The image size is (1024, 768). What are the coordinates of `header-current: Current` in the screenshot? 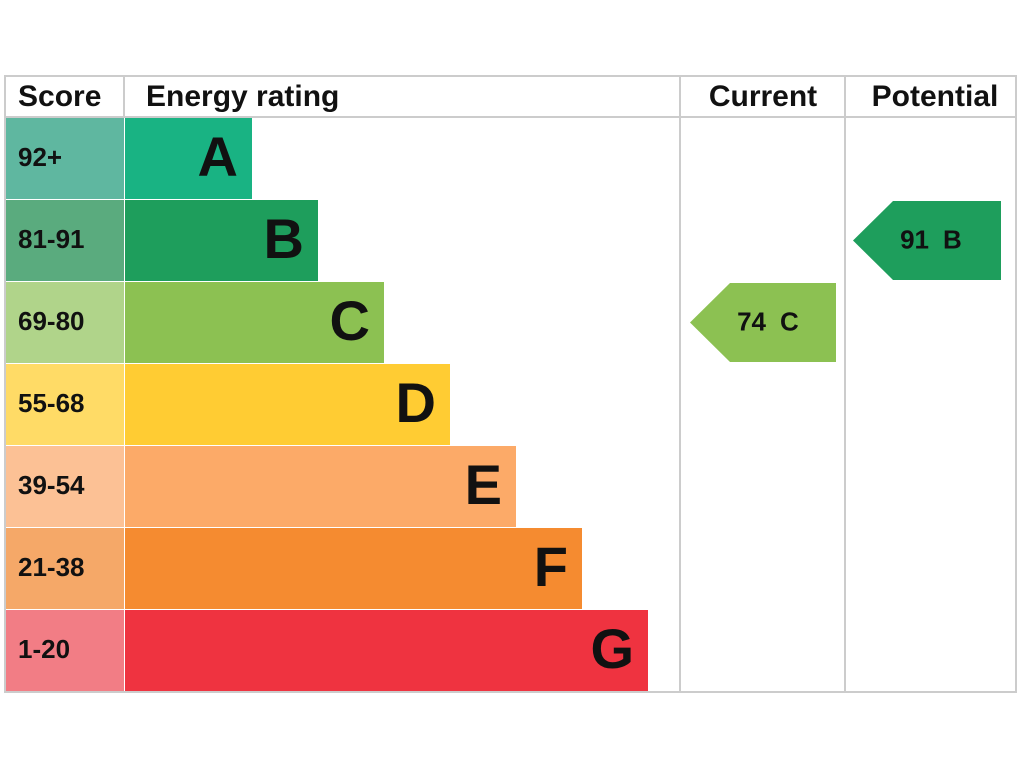 It's located at (763, 96).